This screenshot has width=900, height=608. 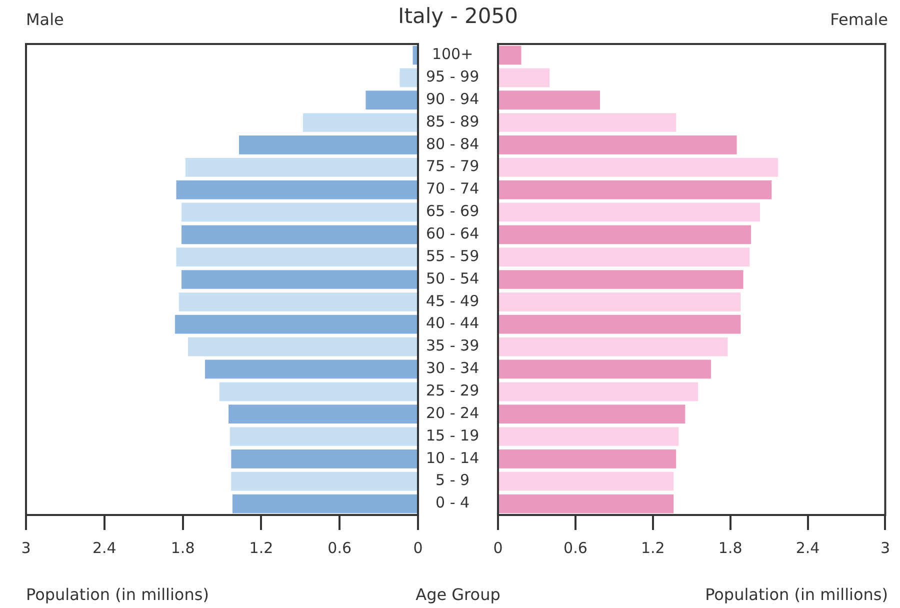 I want to click on y-tick-label: 10 - 14, so click(x=453, y=457).